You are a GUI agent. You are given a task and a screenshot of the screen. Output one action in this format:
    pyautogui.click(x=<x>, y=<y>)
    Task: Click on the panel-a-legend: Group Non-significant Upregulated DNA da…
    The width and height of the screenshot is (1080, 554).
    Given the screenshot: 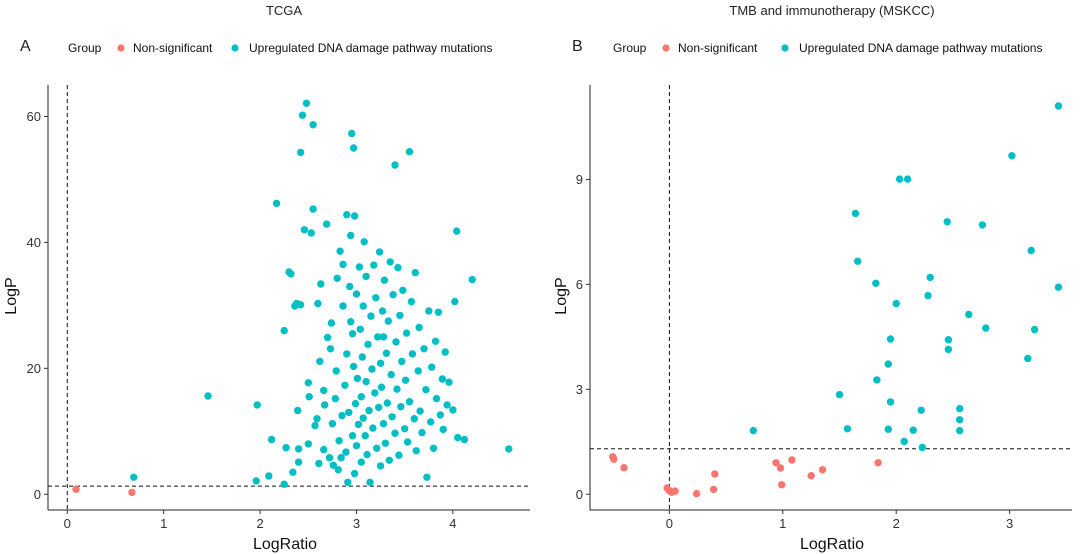 What is the action you would take?
    pyautogui.click(x=280, y=48)
    